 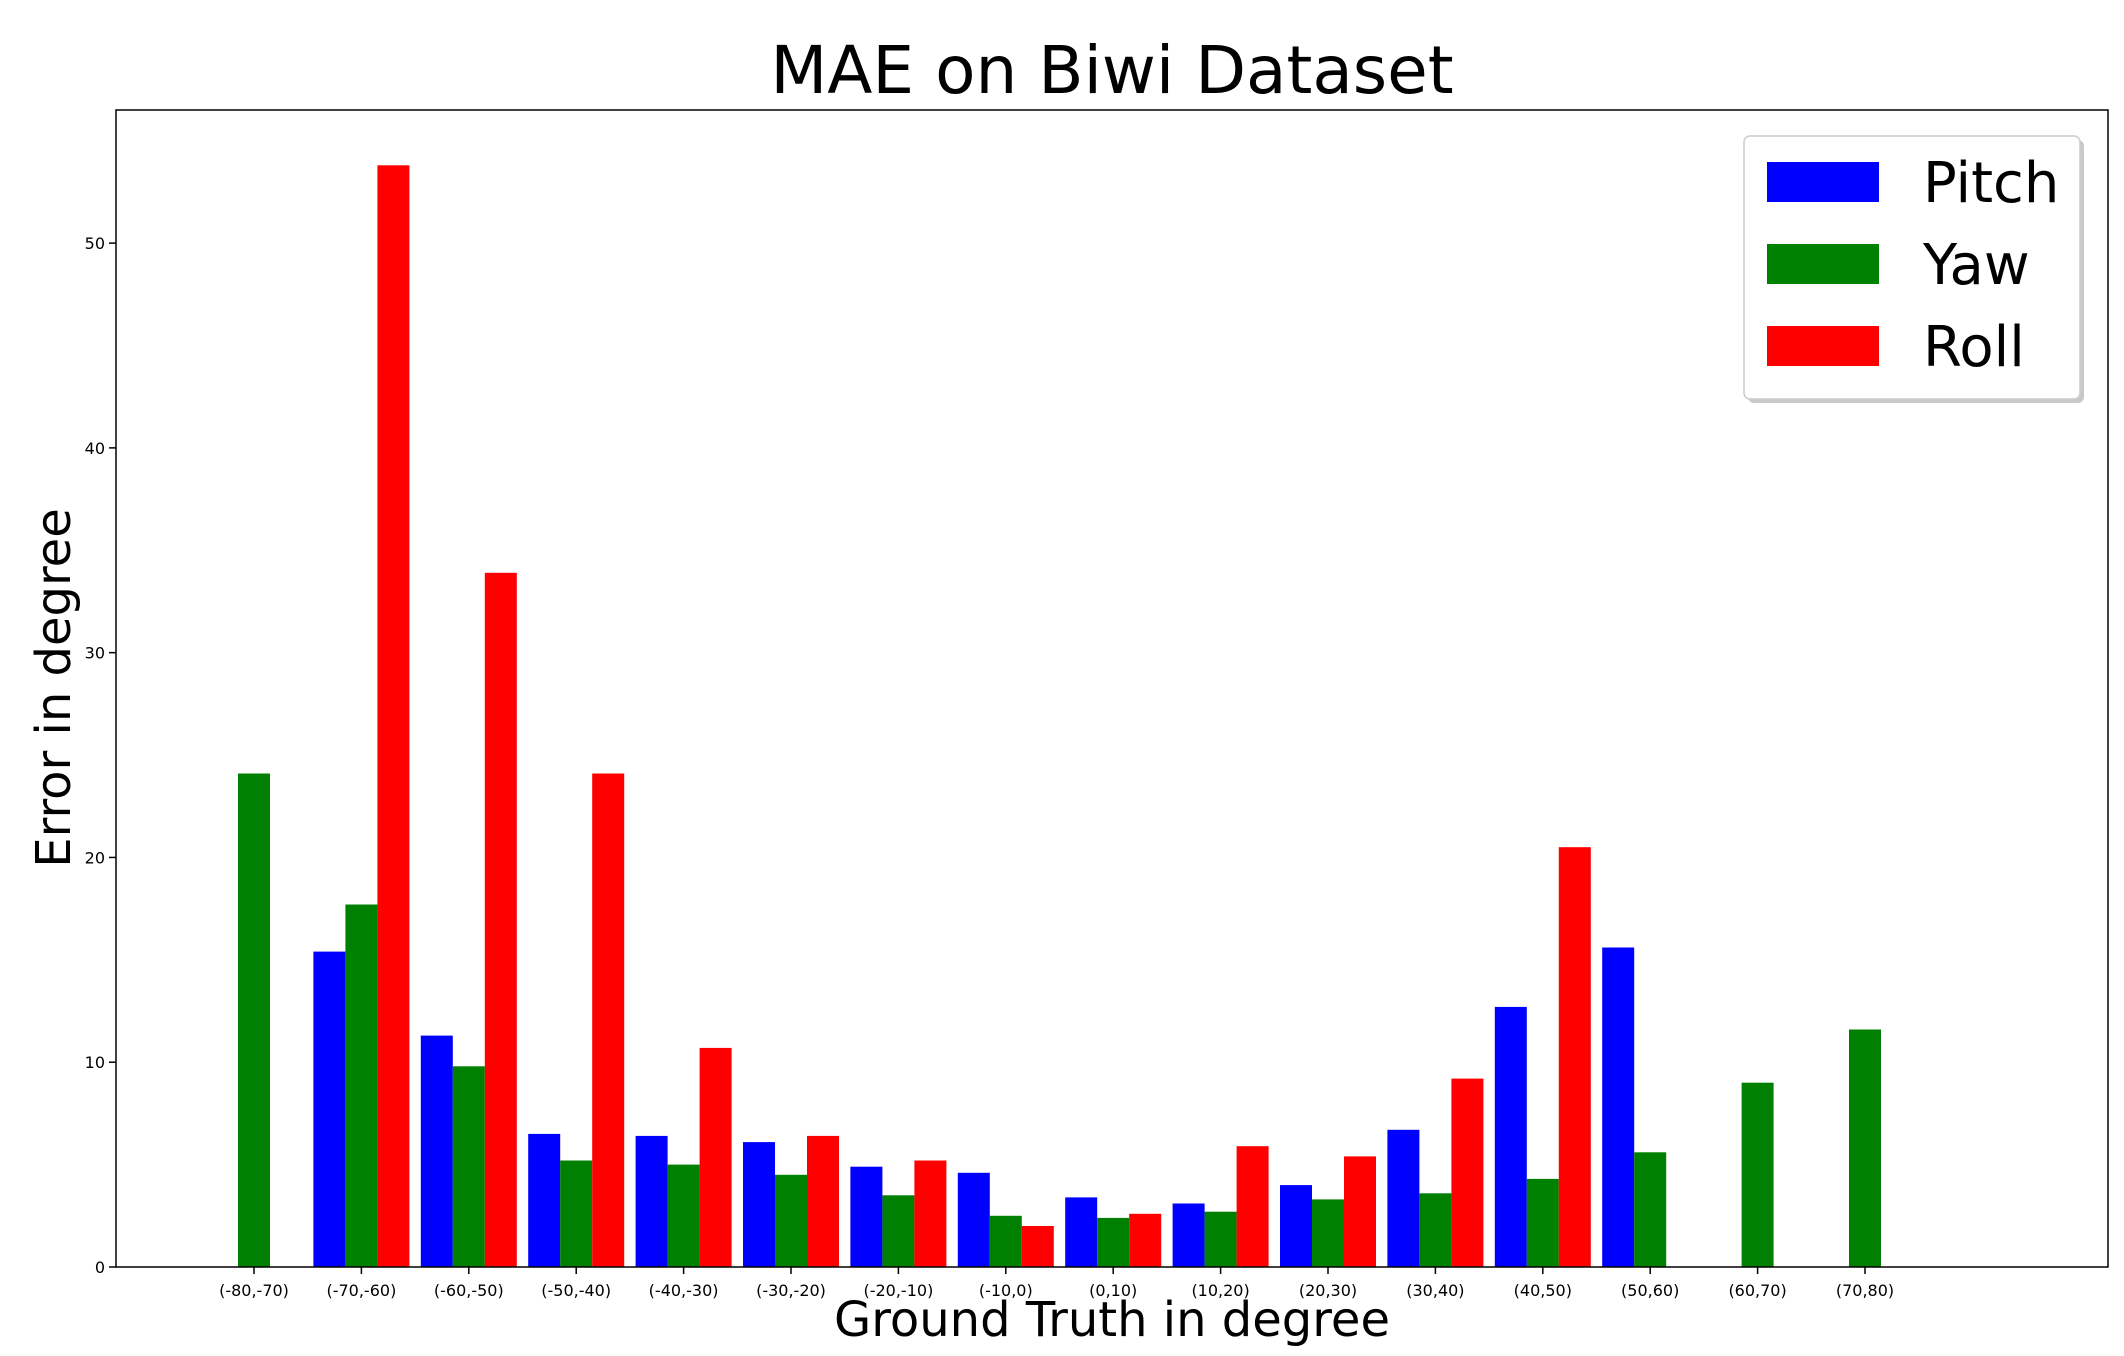 I want to click on x-tick-label: (50,60), so click(x=1650, y=1290).